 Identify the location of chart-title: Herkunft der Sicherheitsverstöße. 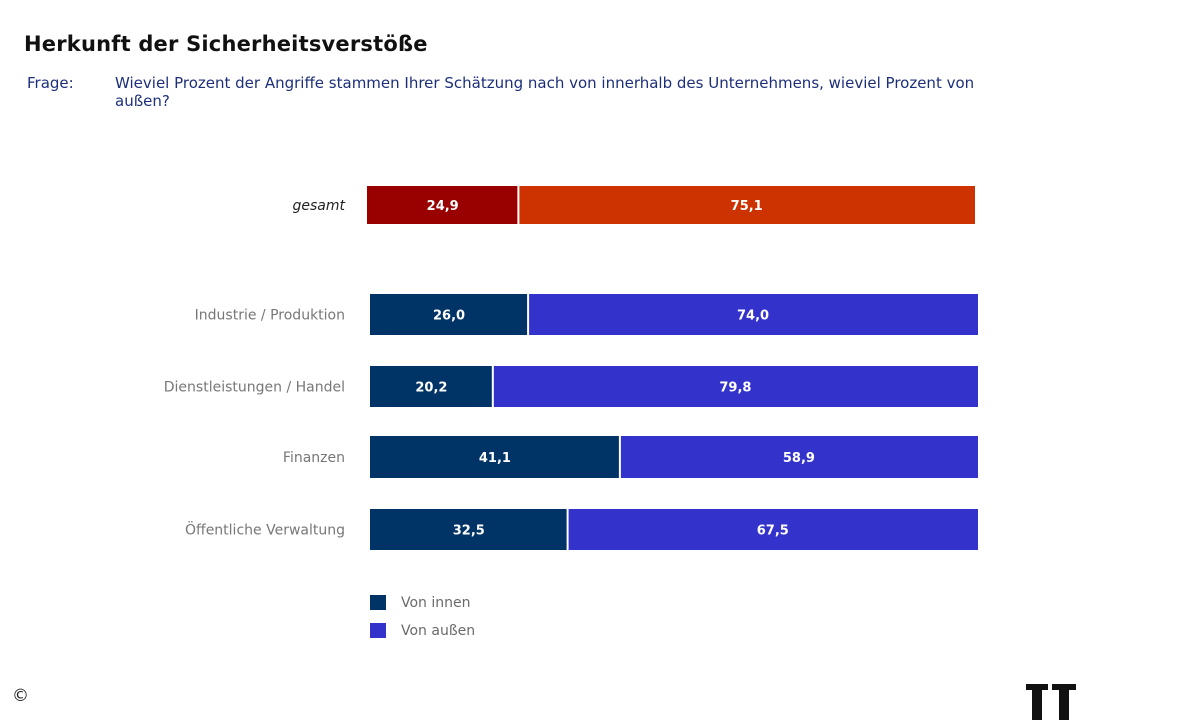
(226, 44).